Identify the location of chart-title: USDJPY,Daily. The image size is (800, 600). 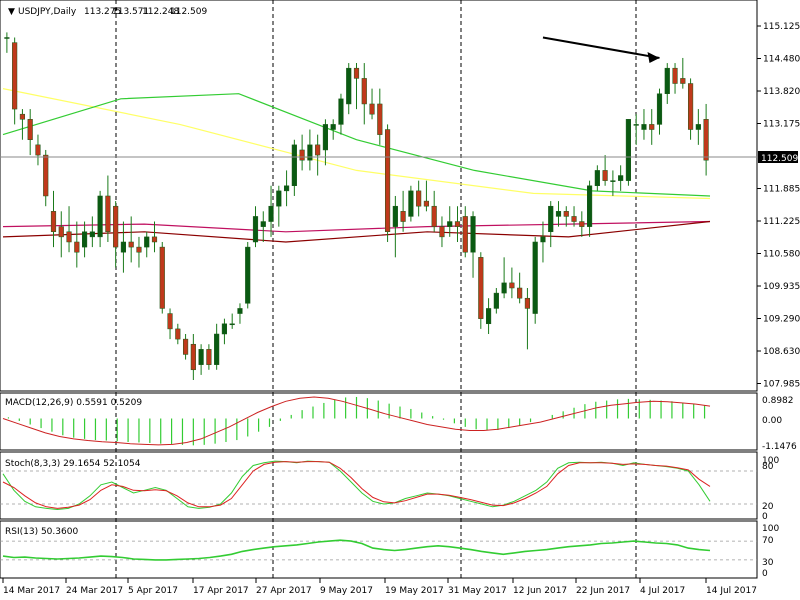
(47, 12).